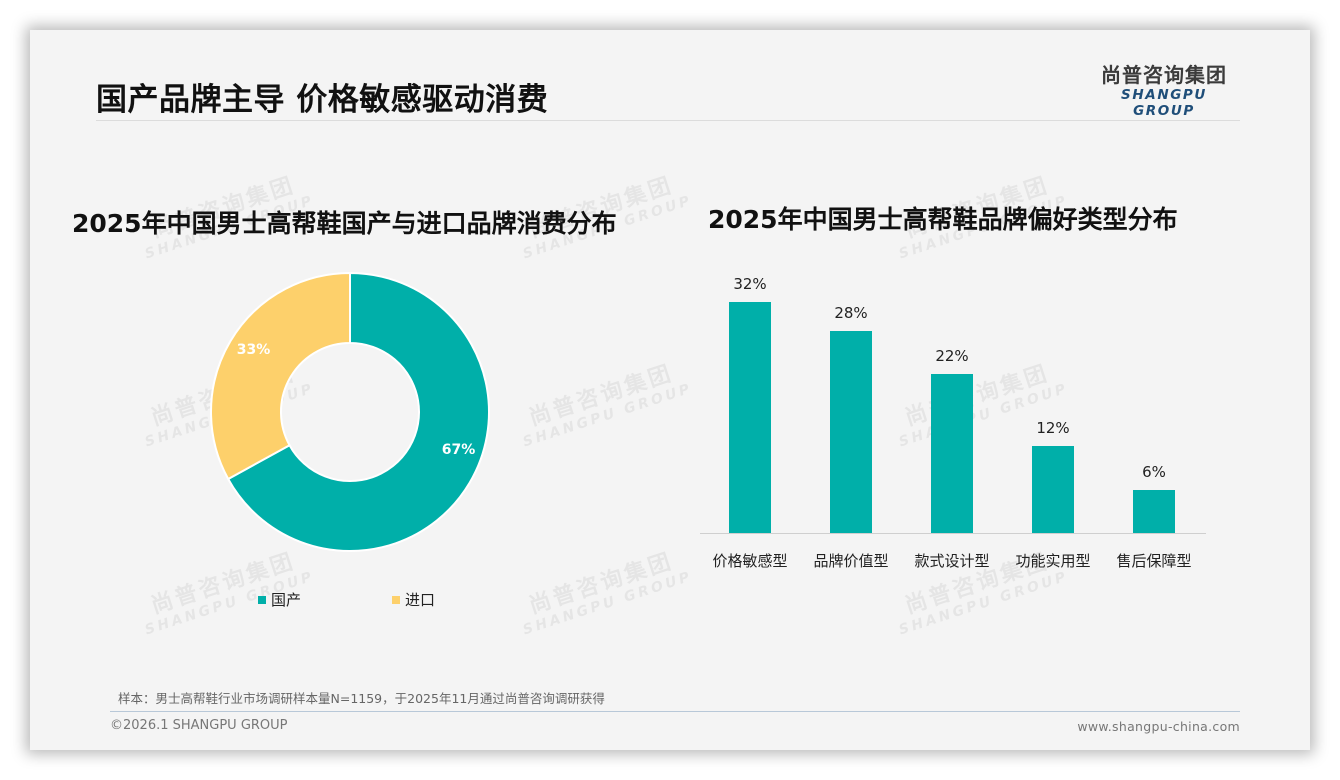  I want to click on donut-slice-import, so click(280, 376).